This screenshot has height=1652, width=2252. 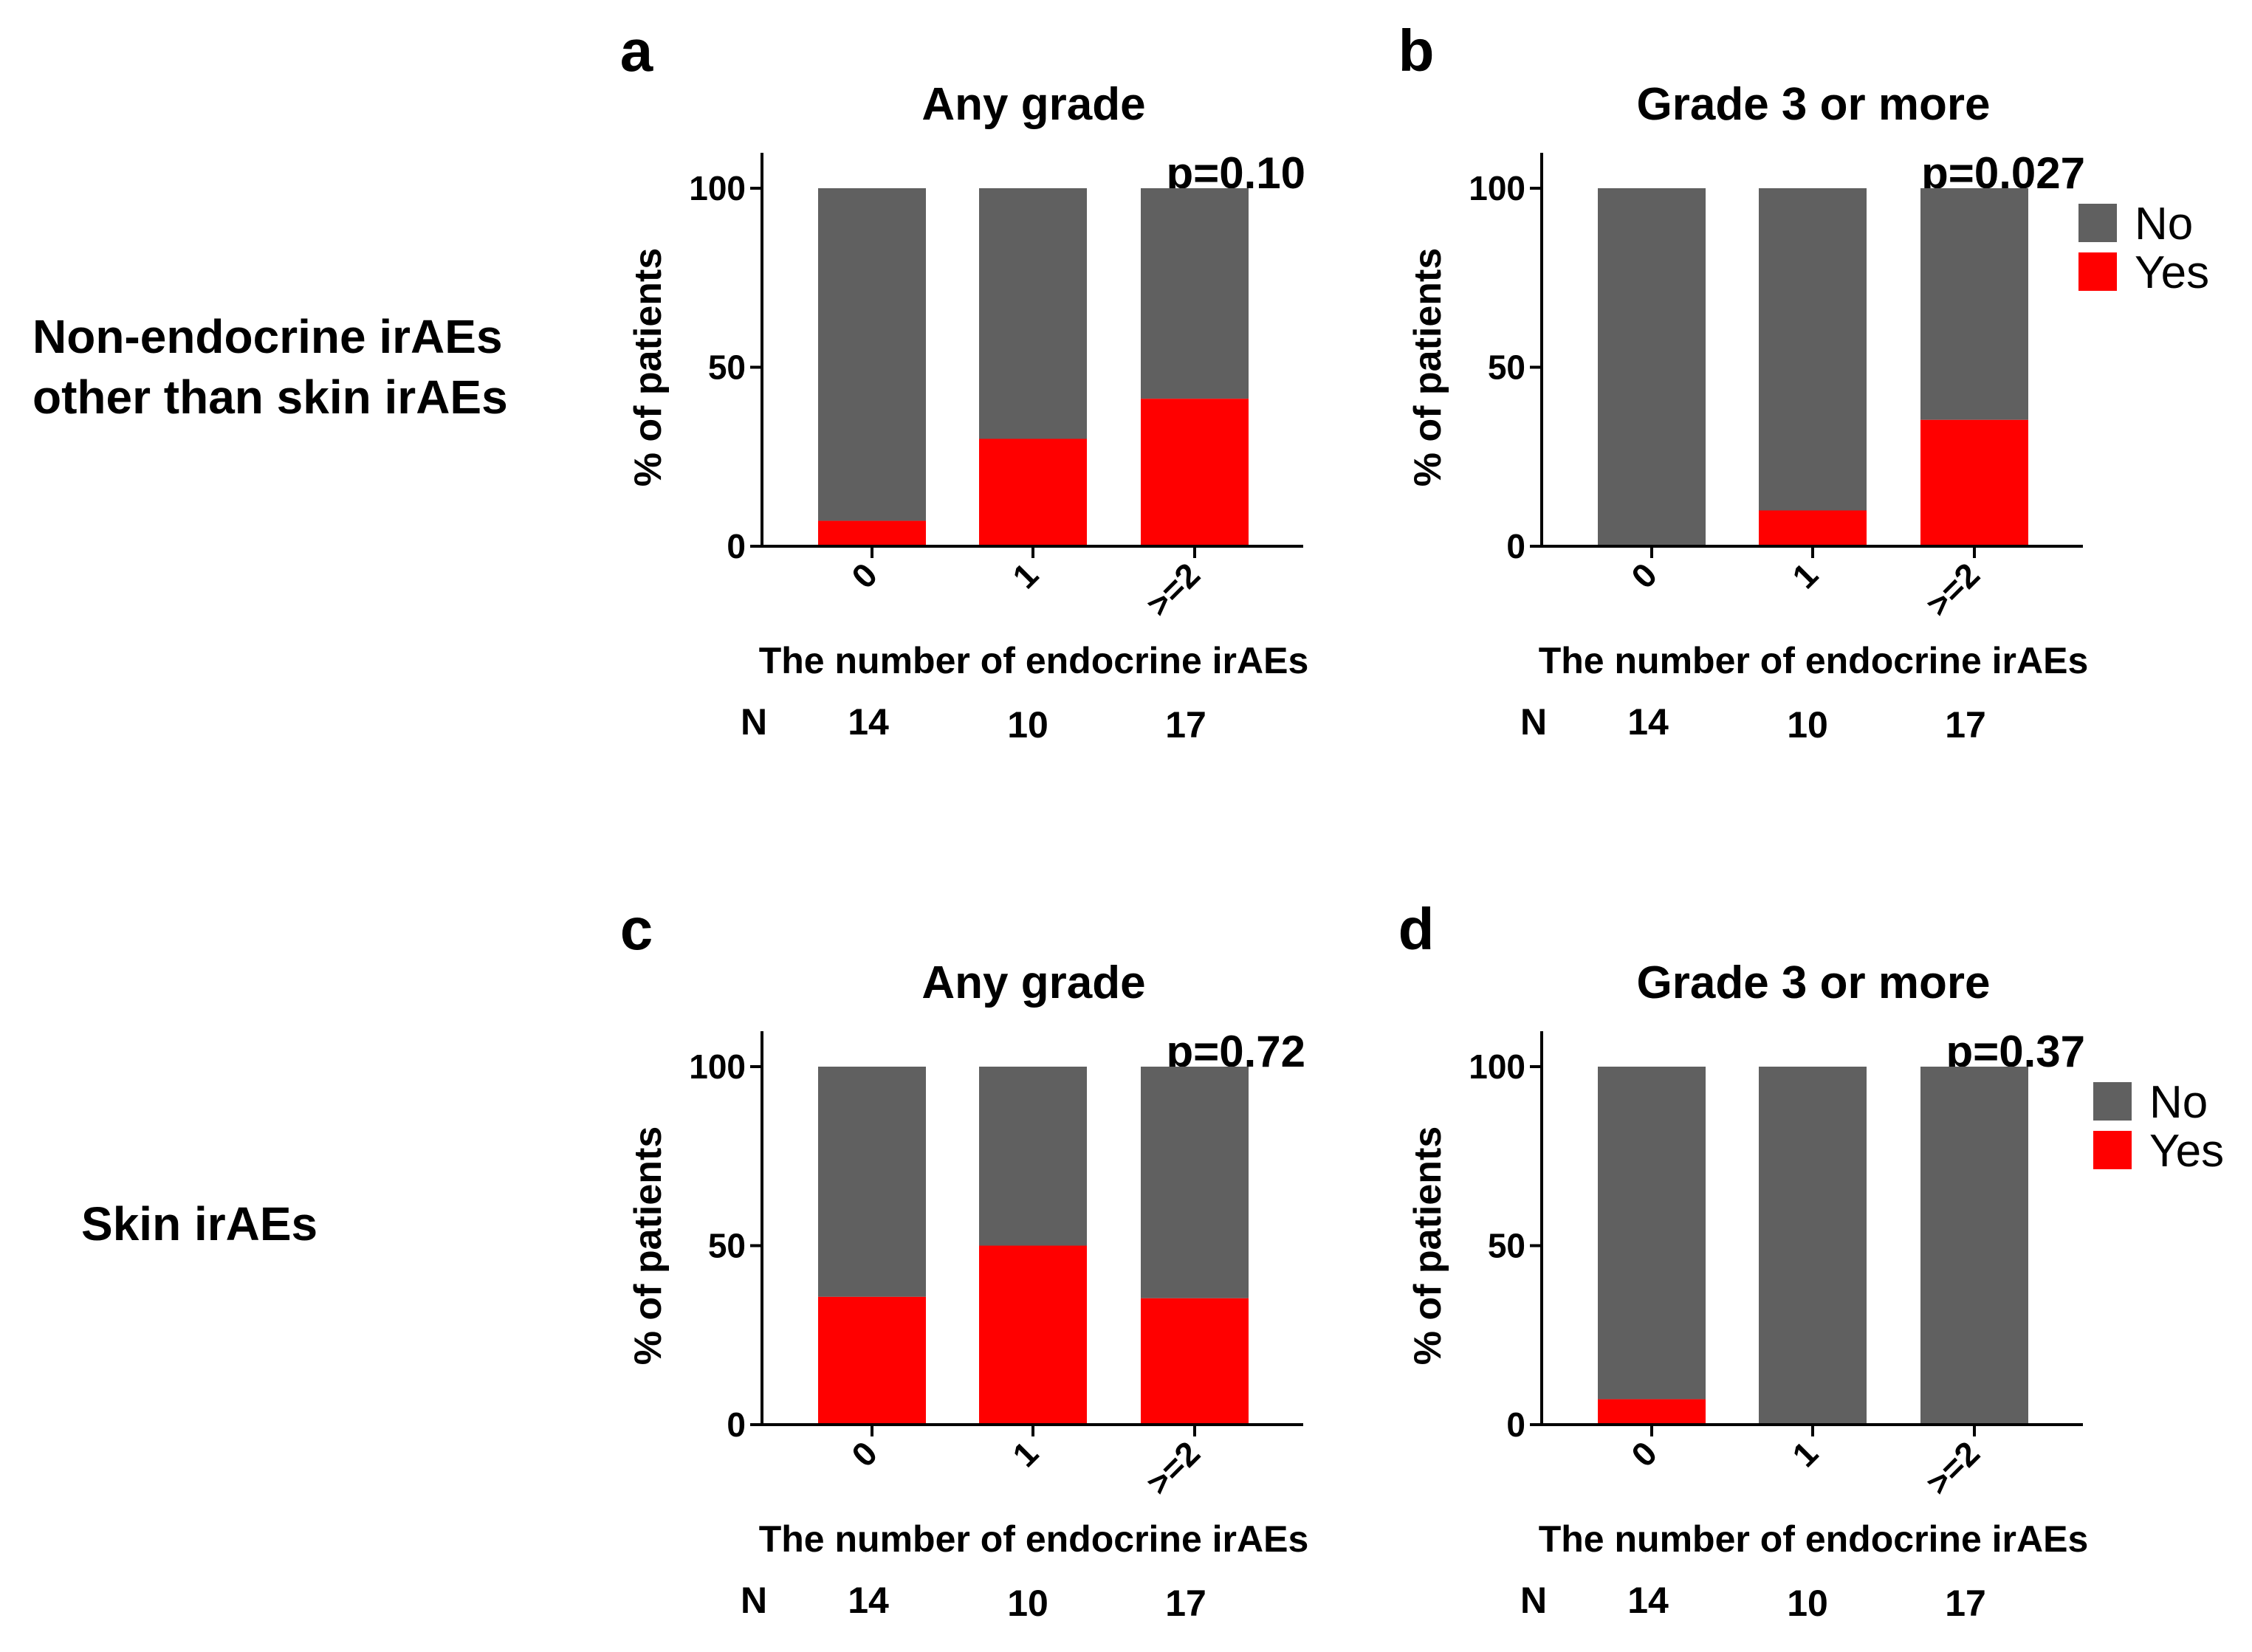 What do you see at coordinates (636, 929) in the screenshot?
I see `panel-letter: c` at bounding box center [636, 929].